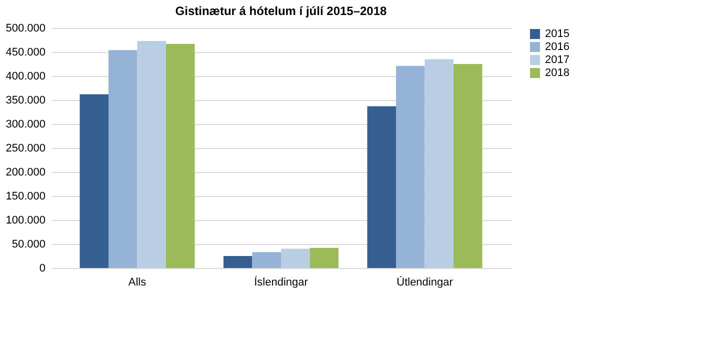 The height and width of the screenshot is (344, 713). What do you see at coordinates (281, 282) in the screenshot?
I see `x-tick-label: Íslendingar` at bounding box center [281, 282].